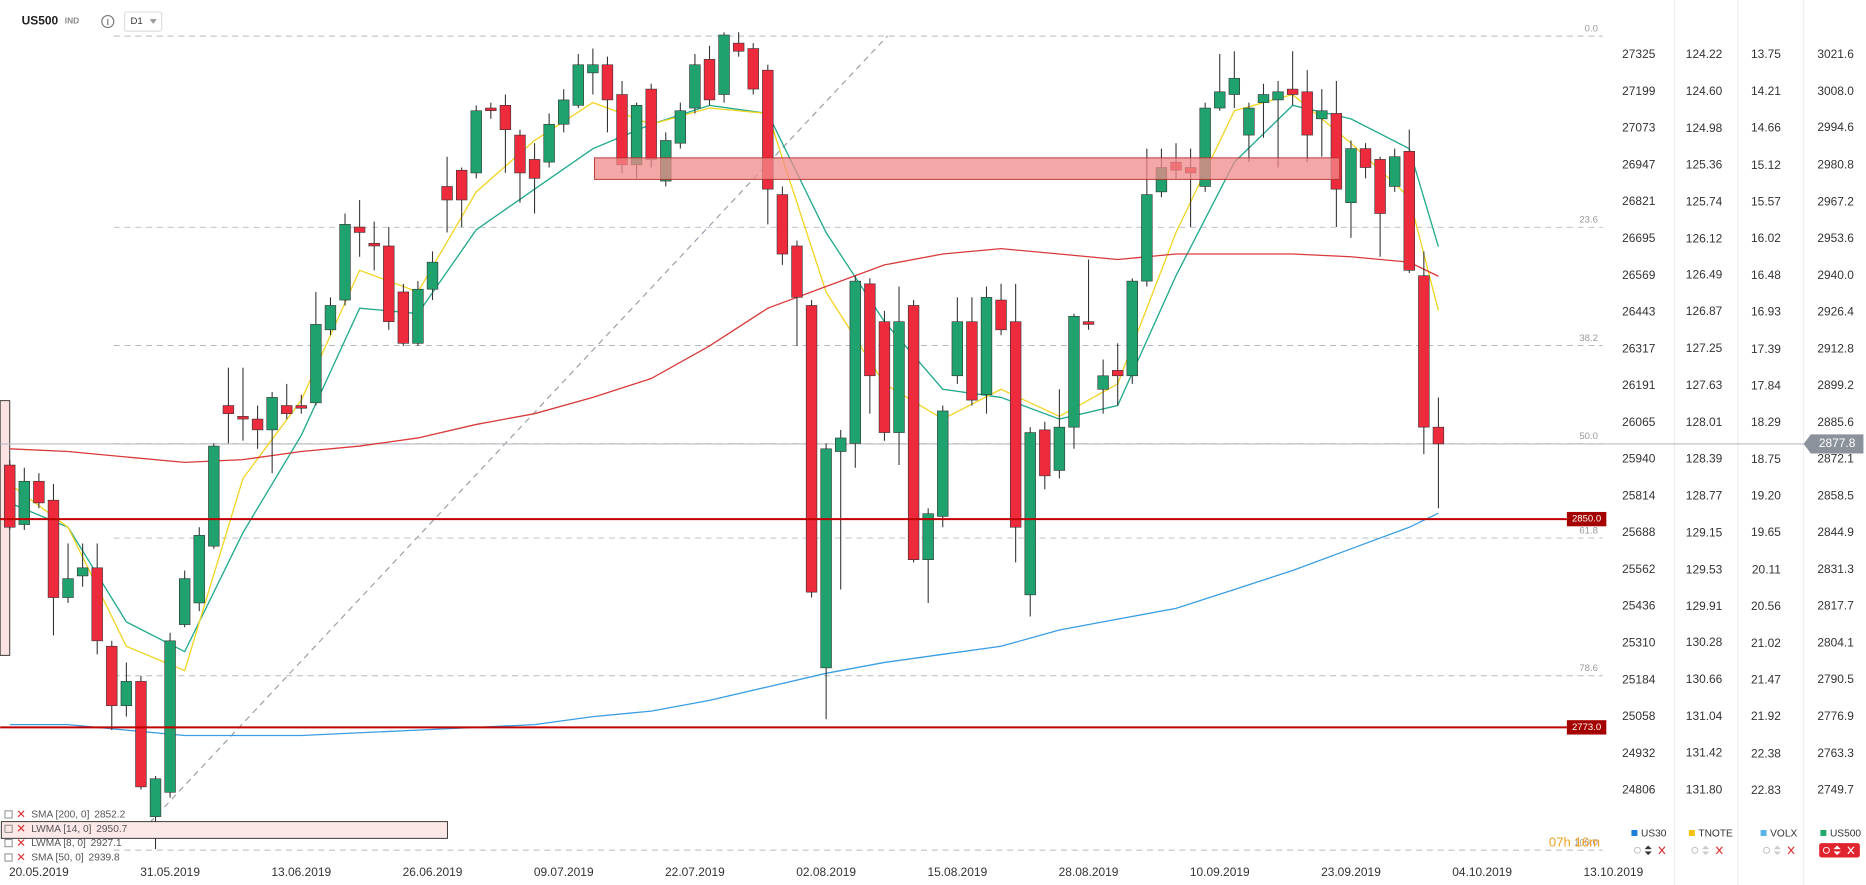 The width and height of the screenshot is (1866, 885). Describe the element at coordinates (1704, 128) in the screenshot. I see `axis-tick-label: 124.98` at that location.